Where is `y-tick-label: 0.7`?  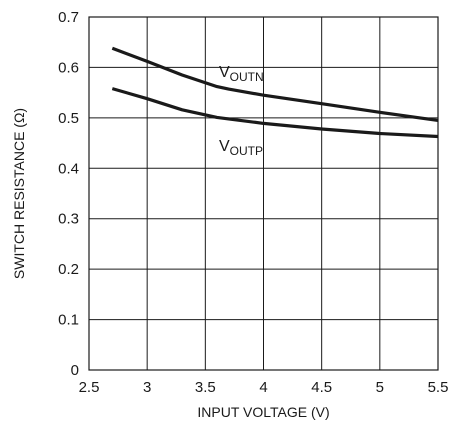 y-tick-label: 0.7 is located at coordinates (68, 17).